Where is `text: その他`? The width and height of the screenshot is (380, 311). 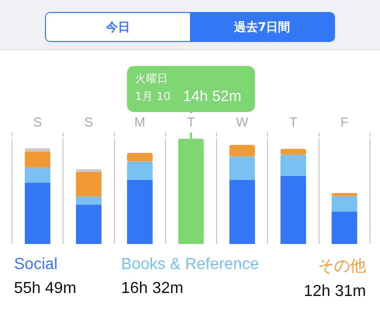
text: その他 is located at coordinates (341, 267).